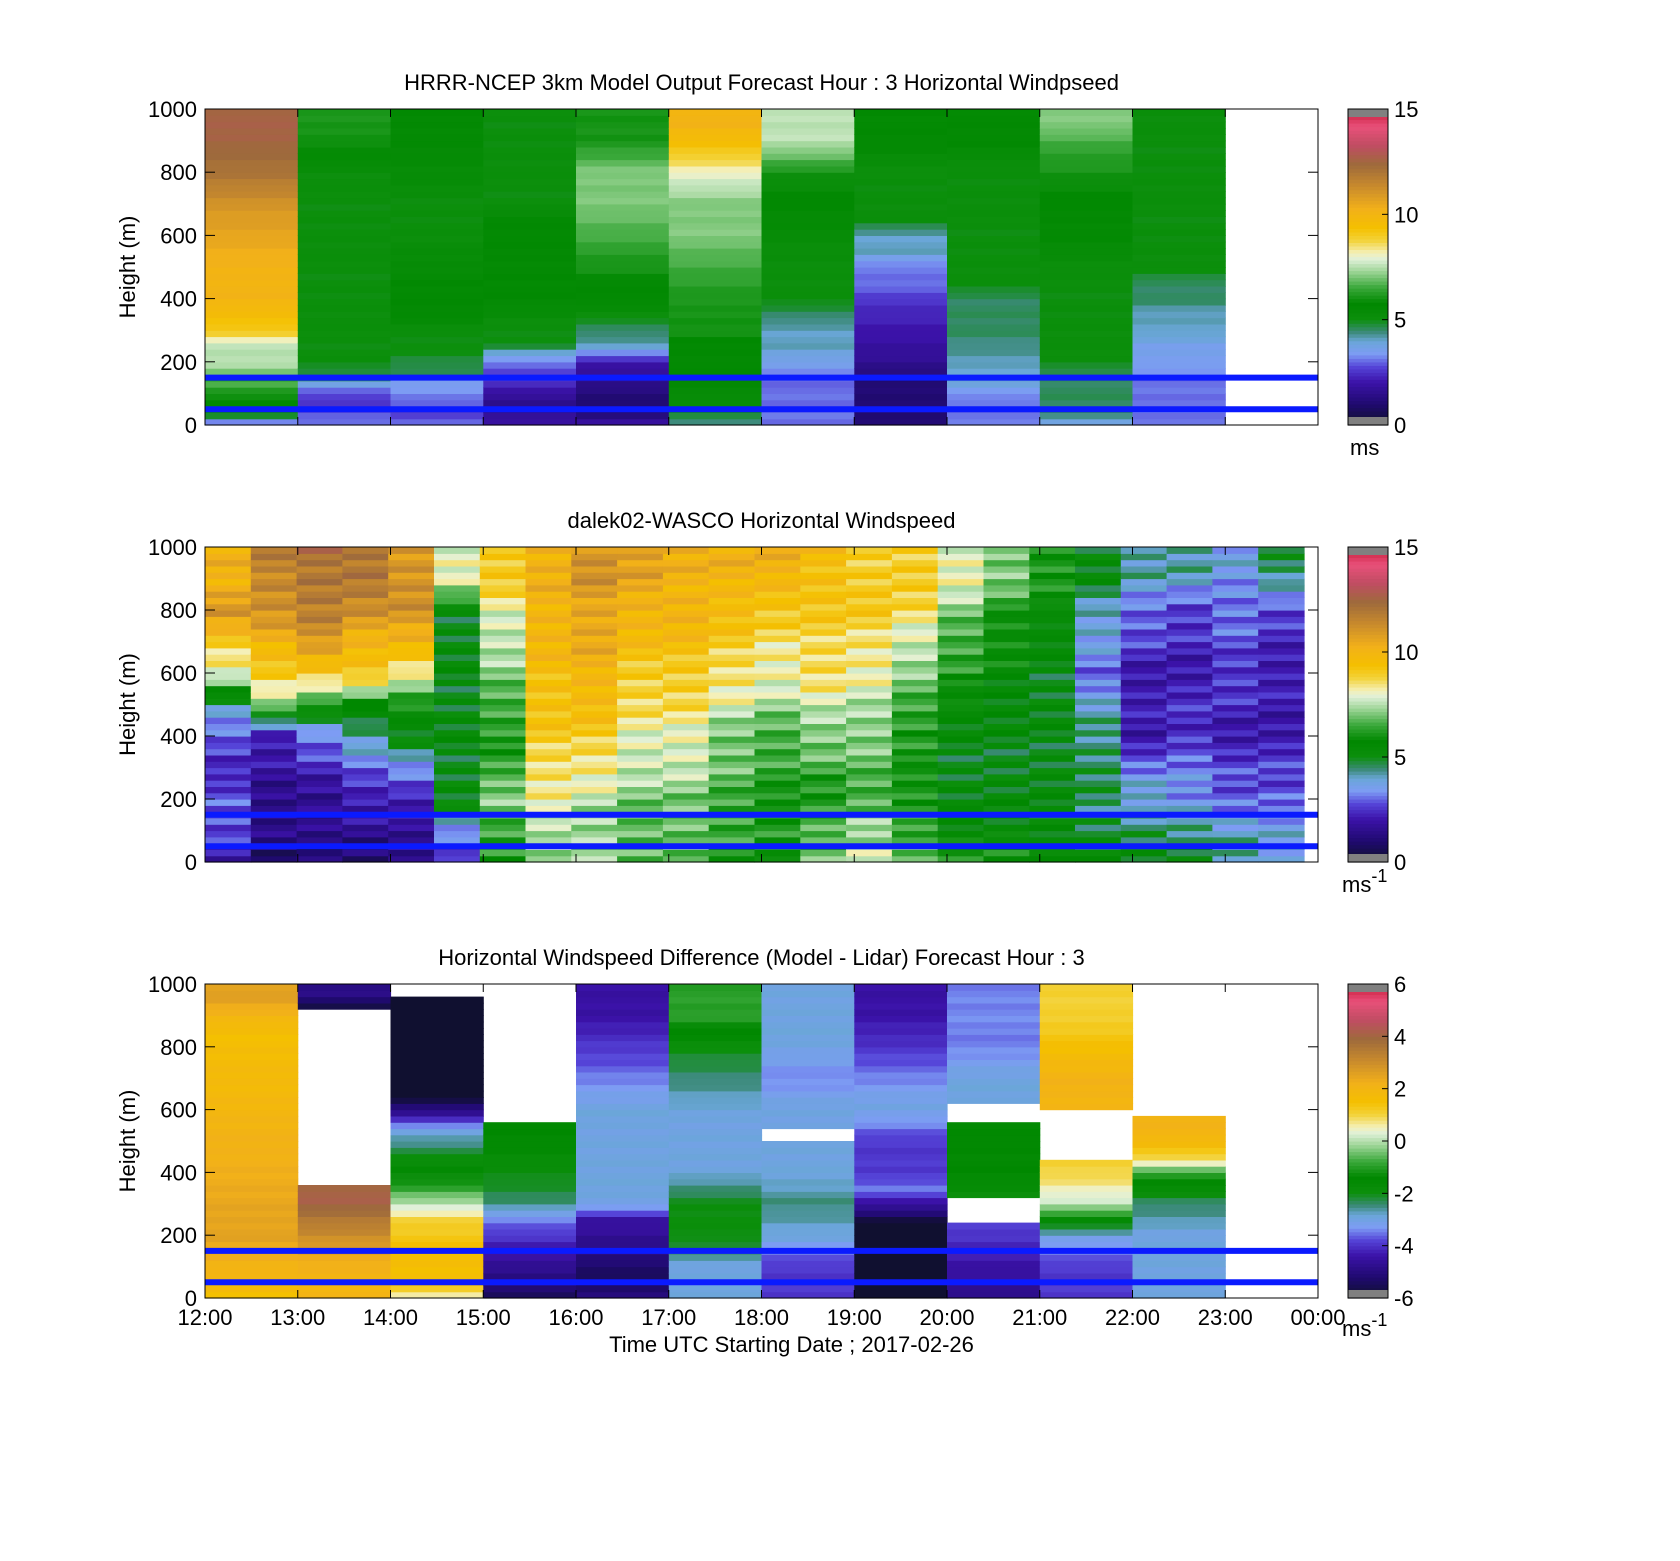  I want to click on x-tick-label: 21:00, so click(1039, 1317).